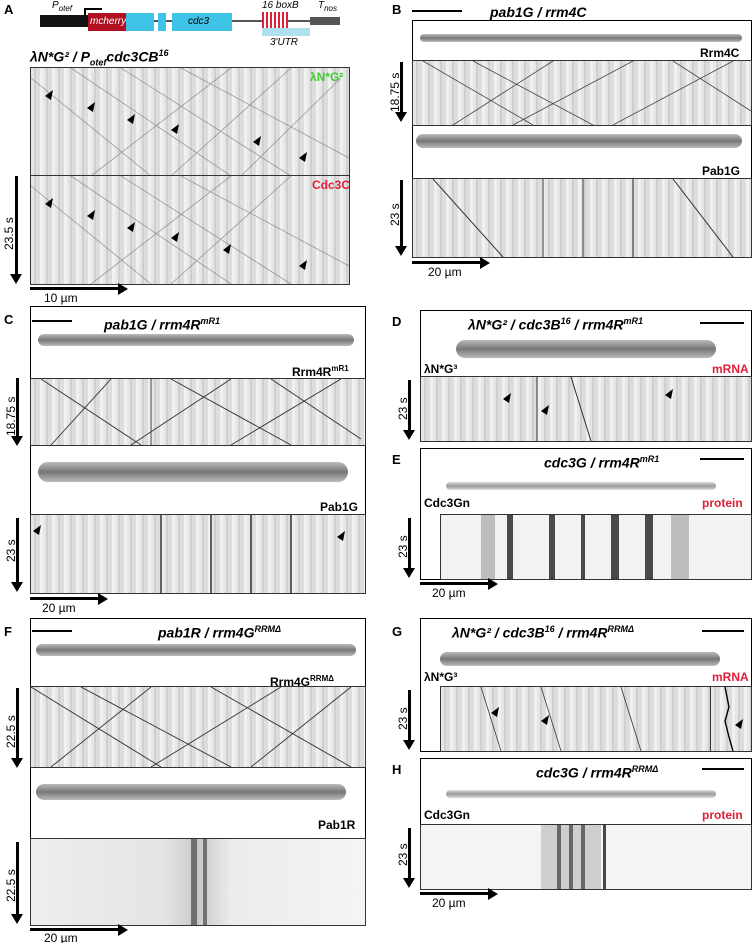  I want to click on scale-arrow-a, so click(75, 288).